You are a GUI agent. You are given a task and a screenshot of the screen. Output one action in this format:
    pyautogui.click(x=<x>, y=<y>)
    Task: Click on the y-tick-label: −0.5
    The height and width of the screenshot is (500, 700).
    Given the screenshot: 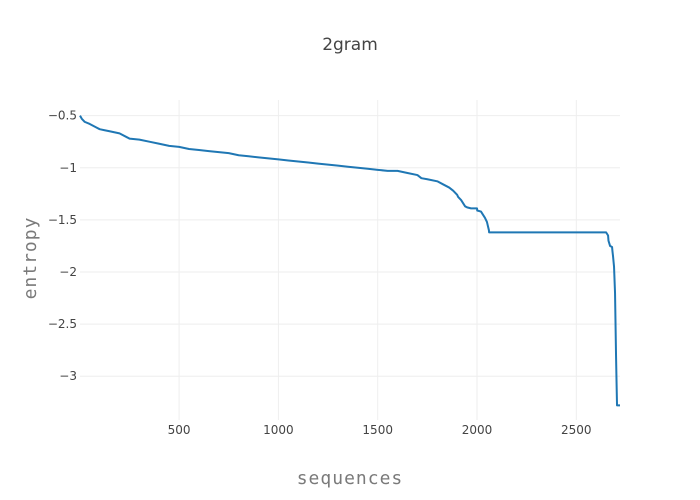 What is the action you would take?
    pyautogui.click(x=62, y=116)
    